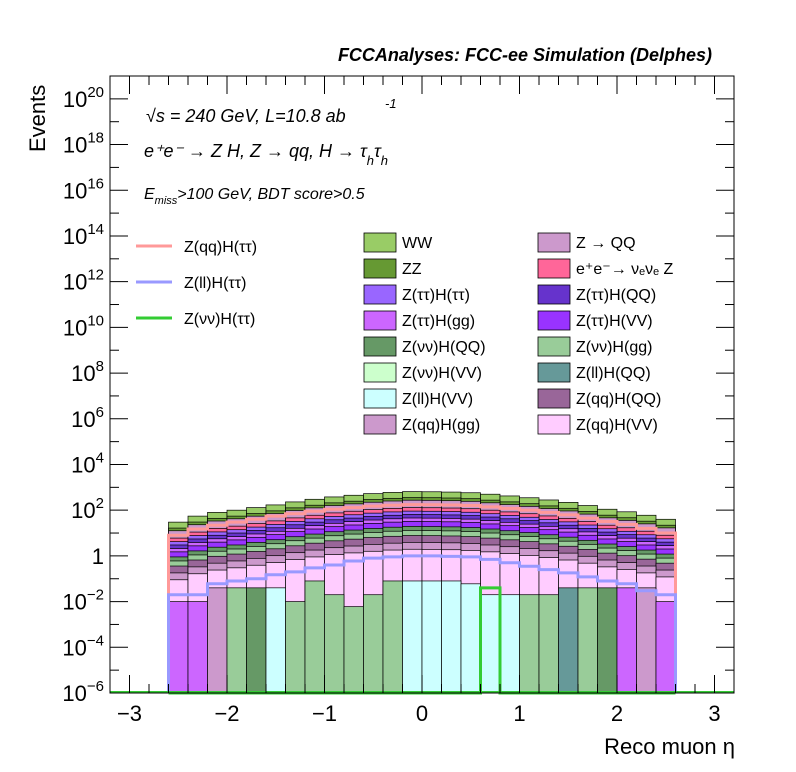 The width and height of the screenshot is (796, 772). What do you see at coordinates (422, 713) in the screenshot?
I see `x-tick-label: 0` at bounding box center [422, 713].